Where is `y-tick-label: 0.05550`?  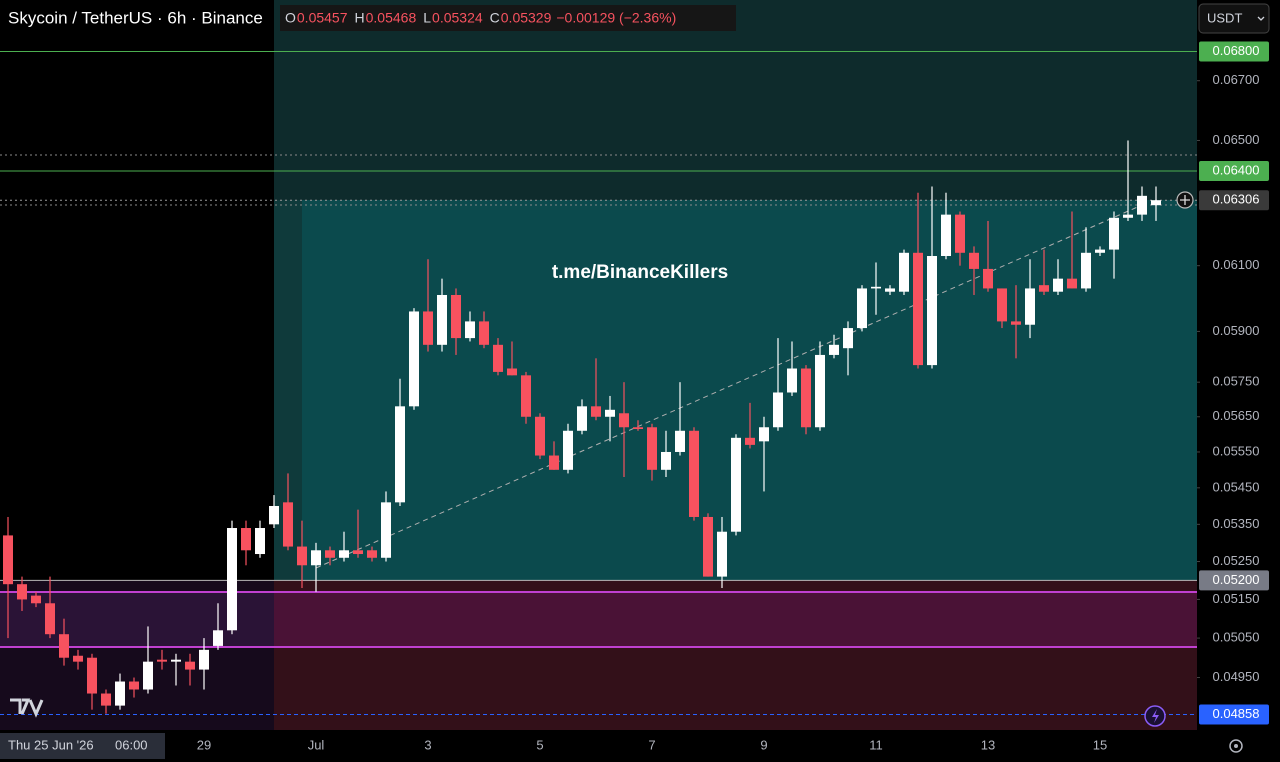 y-tick-label: 0.05550 is located at coordinates (1236, 450).